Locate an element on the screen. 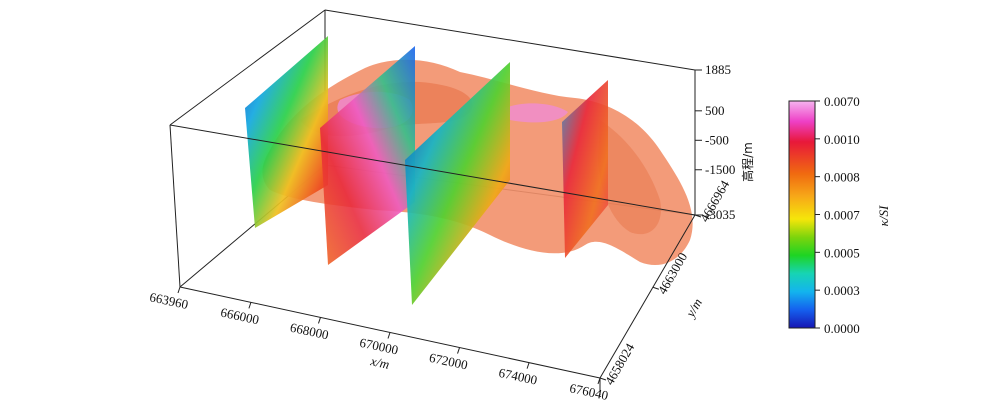 This screenshot has height=411, width=1000. colorbar-gradient is located at coordinates (802, 214).